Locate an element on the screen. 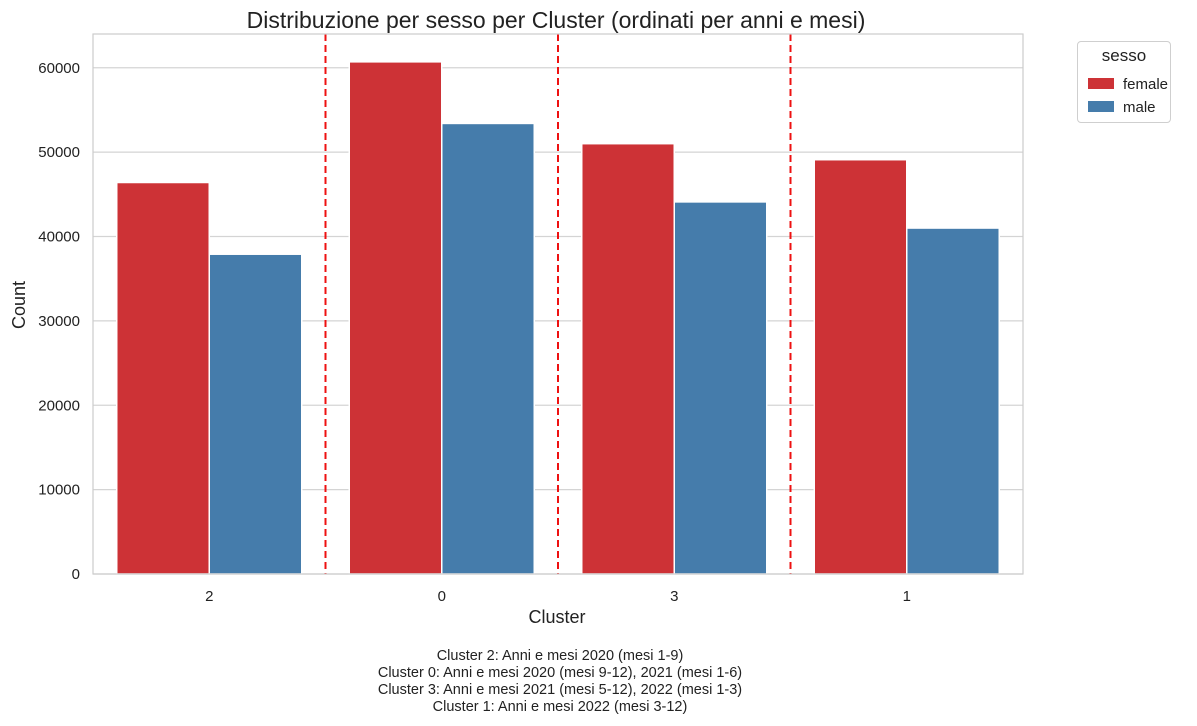  cluster-note: Cluster 2: Anni e mesi 2020 (mesi 1-9) is located at coordinates (560, 656).